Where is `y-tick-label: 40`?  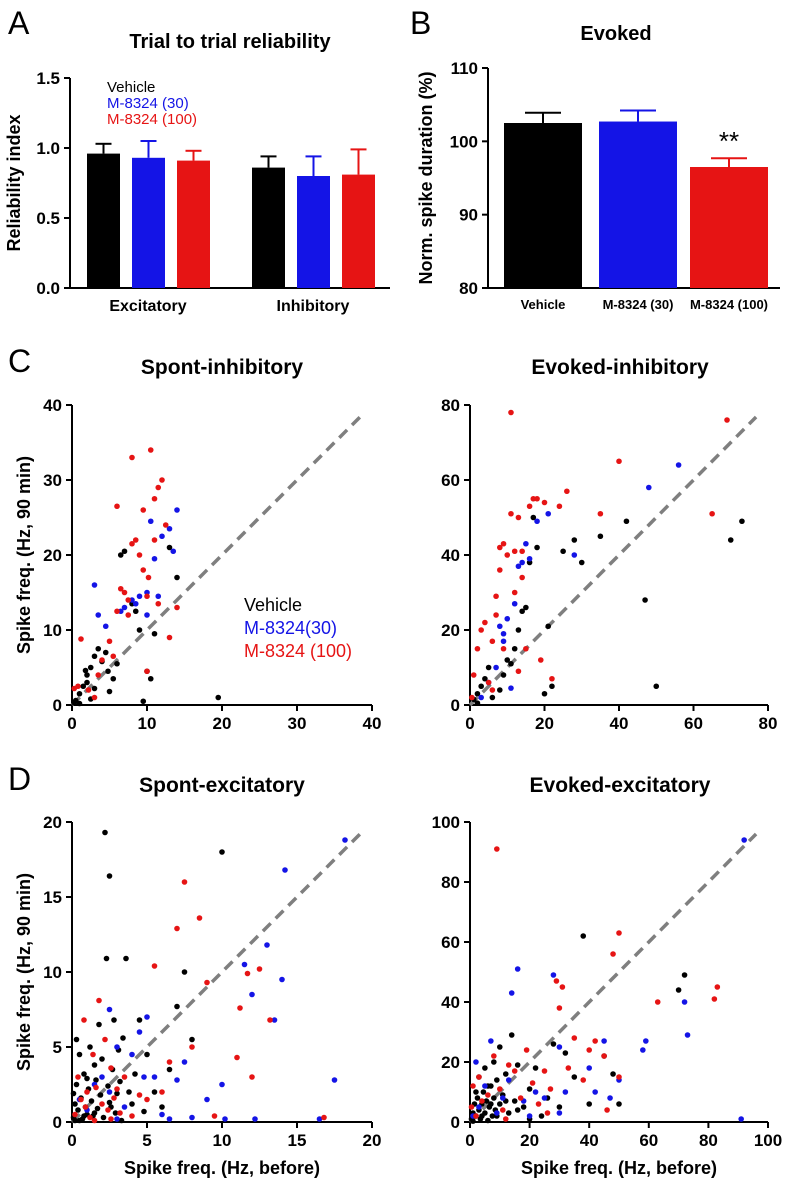
y-tick-label: 40 is located at coordinates (450, 555).